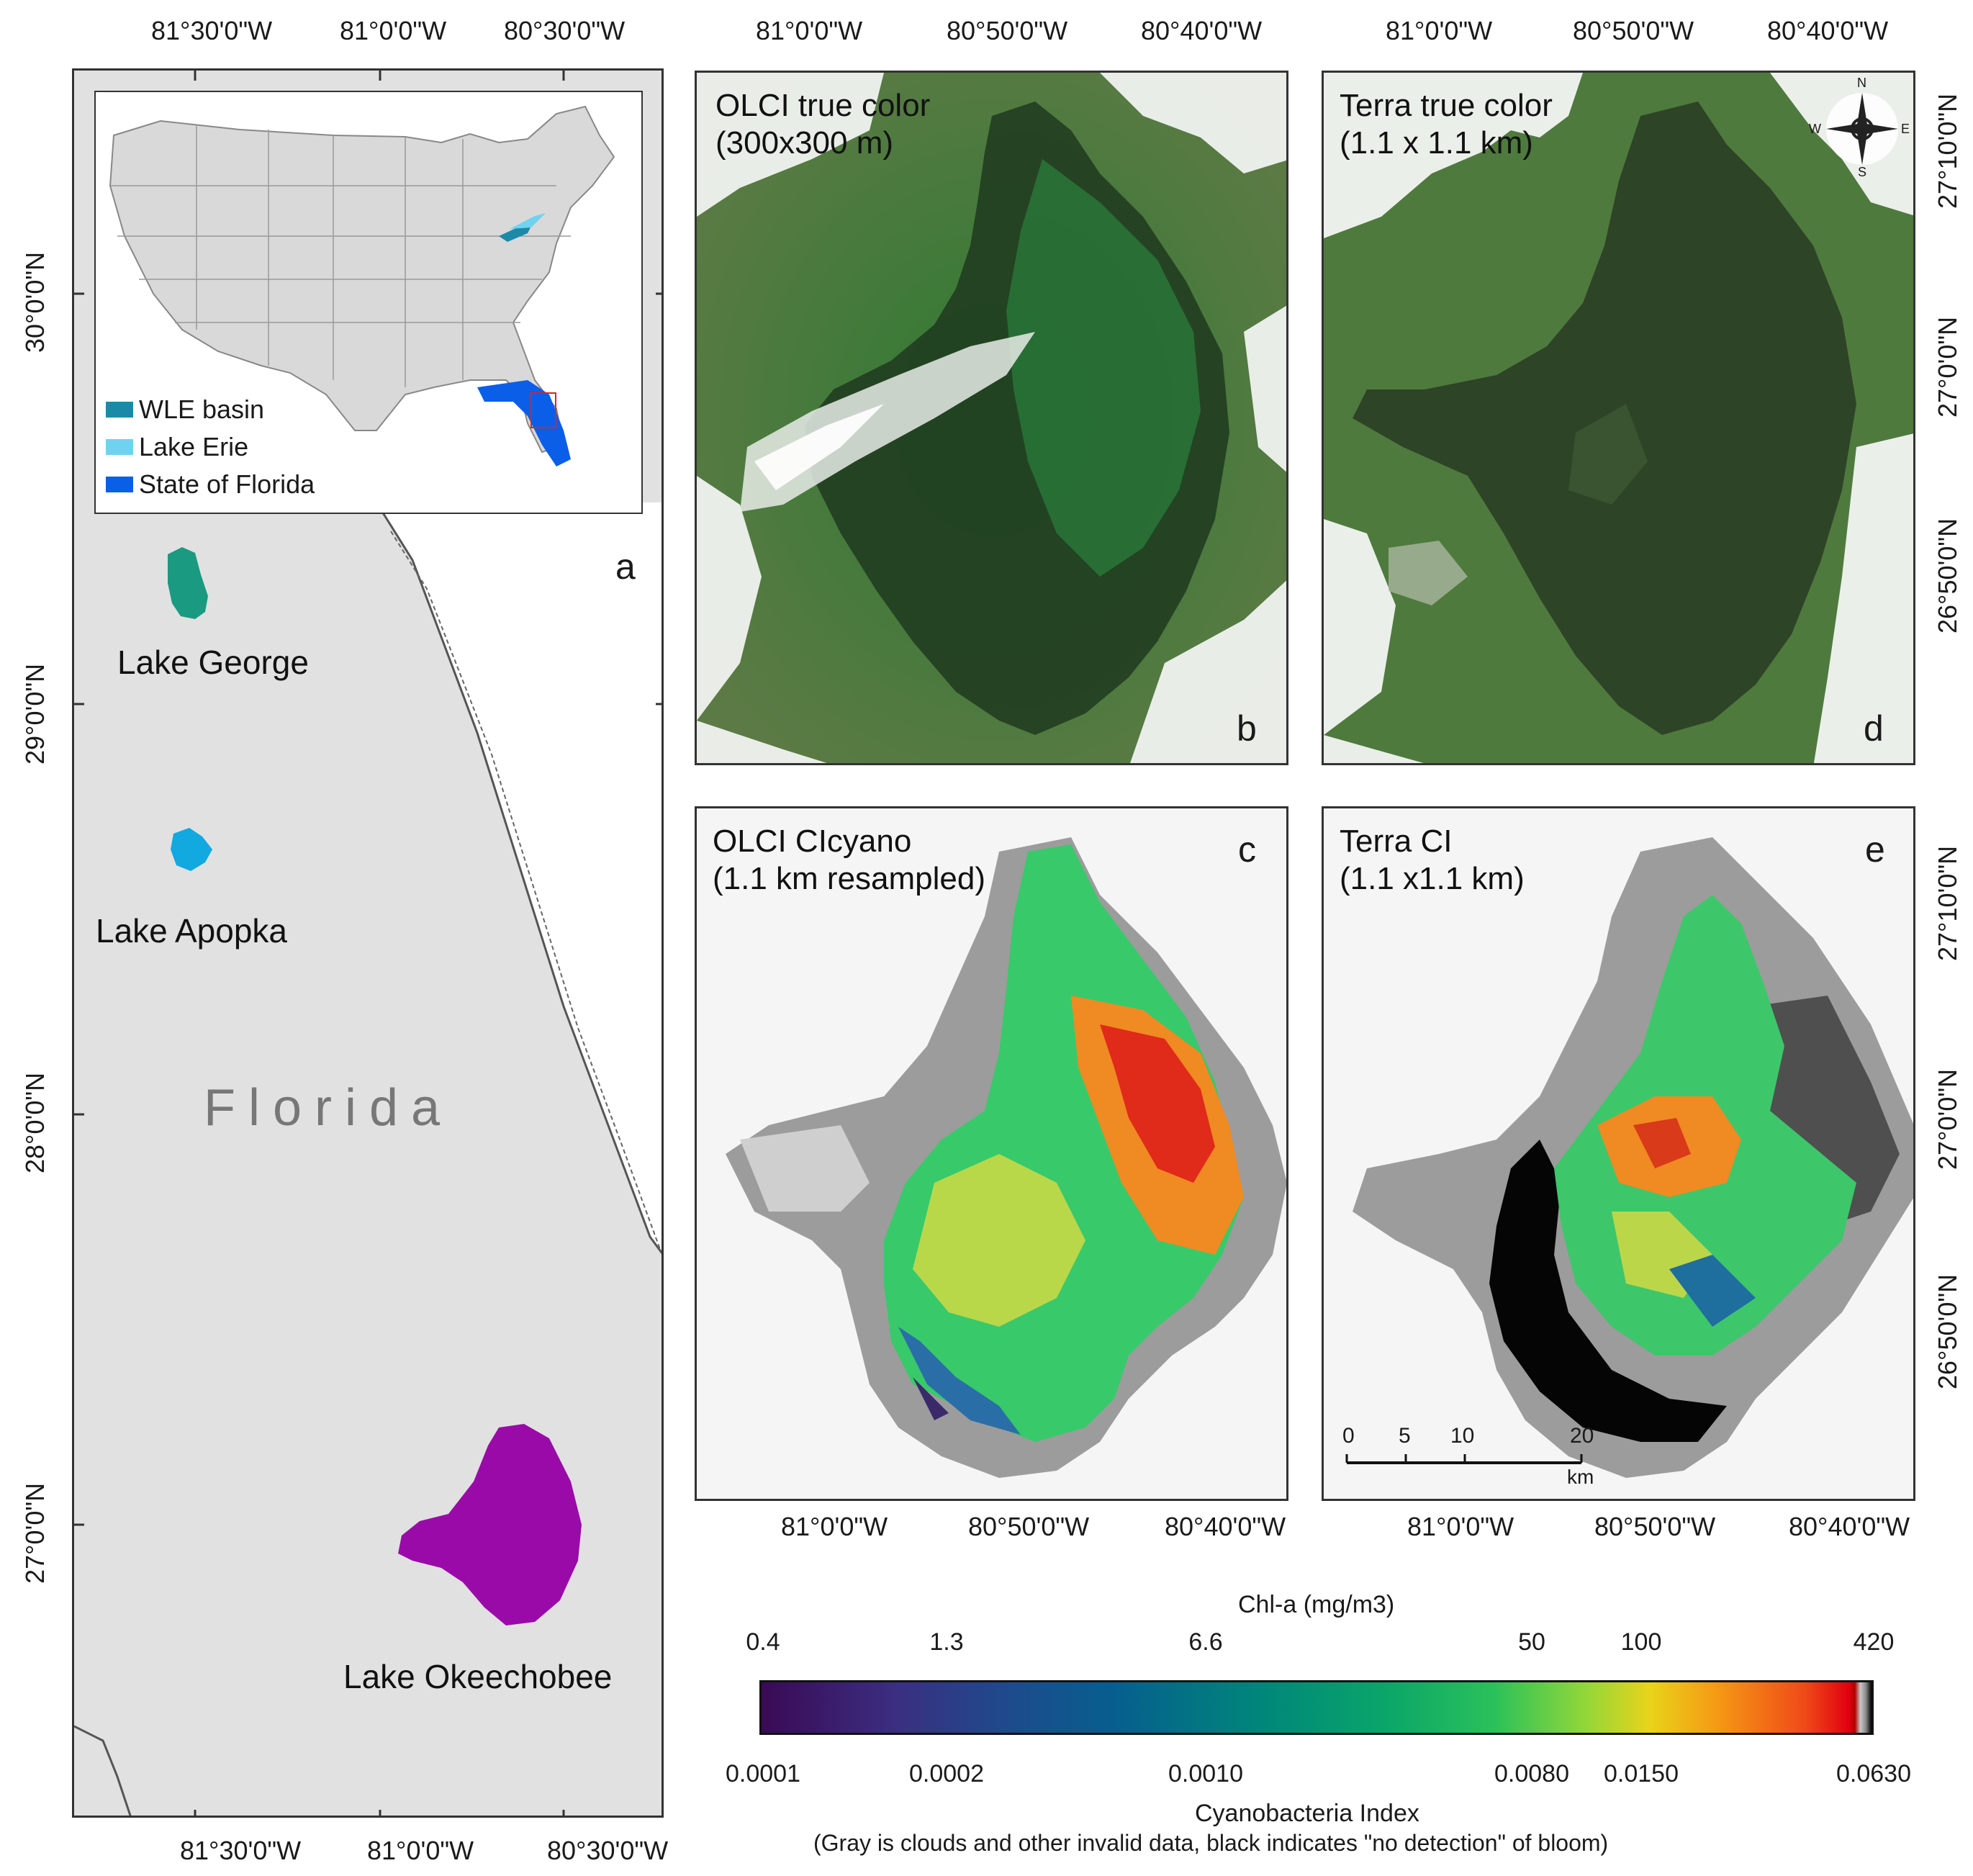 This screenshot has width=1973, height=1876. I want to click on scale-bar-line, so click(1464, 1459).